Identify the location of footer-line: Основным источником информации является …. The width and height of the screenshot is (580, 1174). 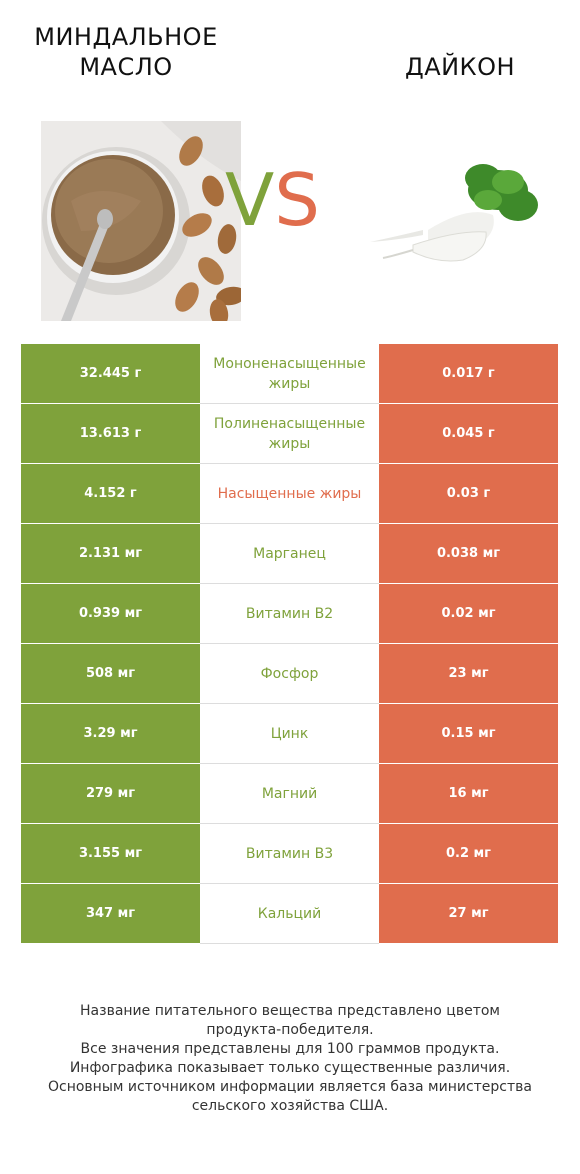
(290, 1087).